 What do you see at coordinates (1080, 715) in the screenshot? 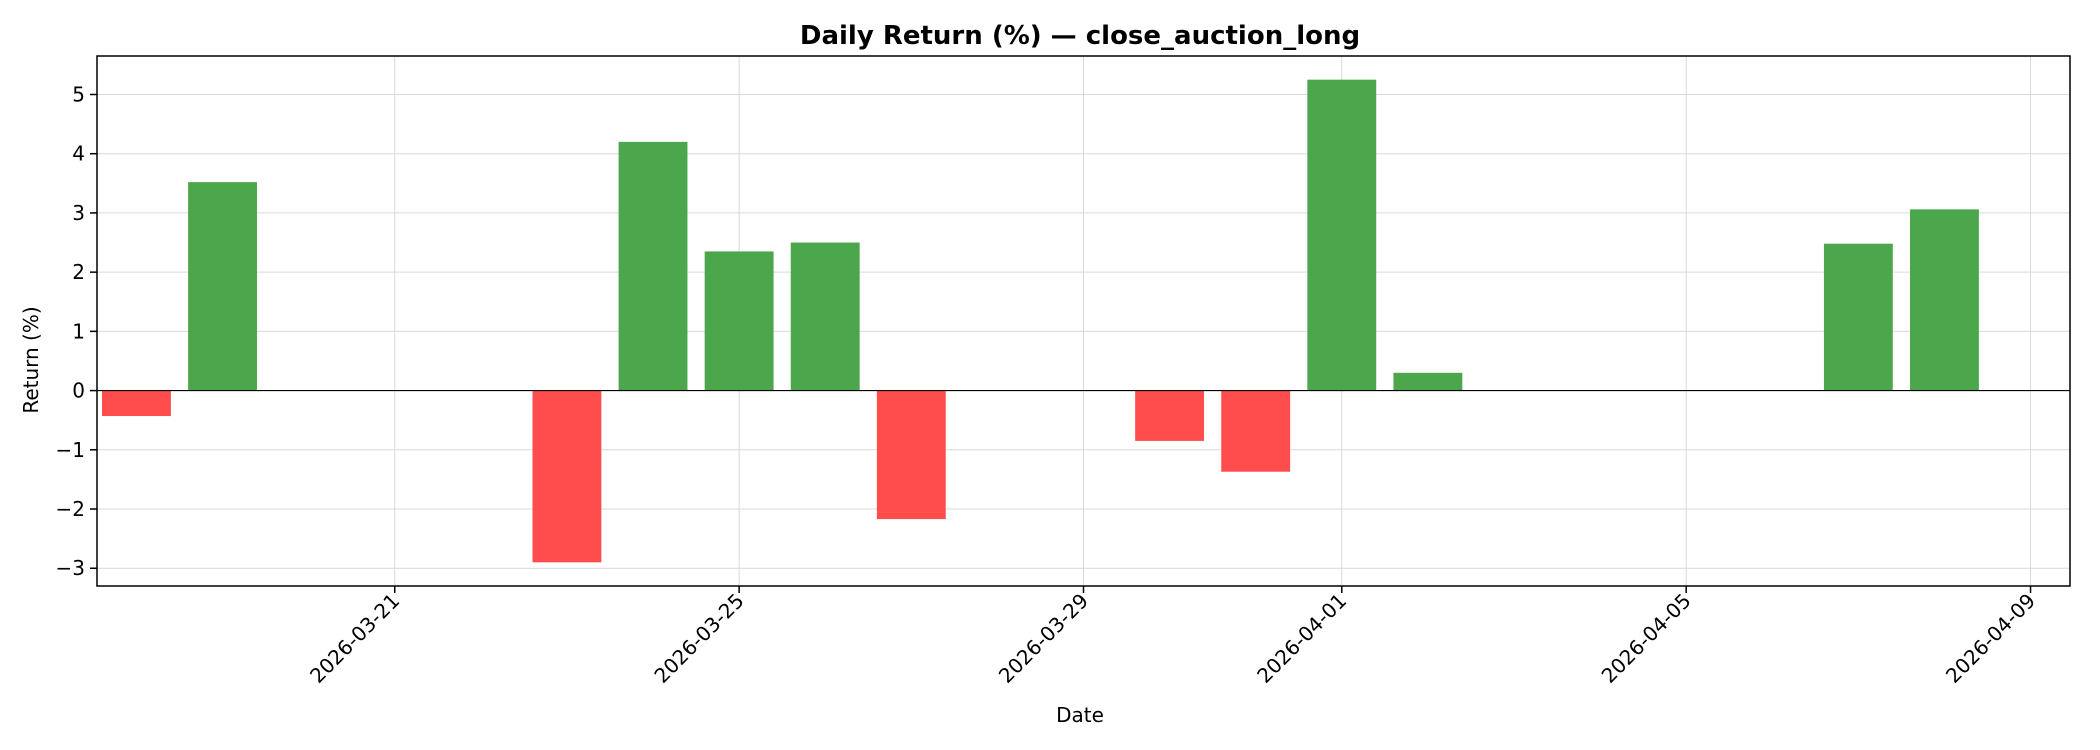
I see `x-axis-label: Date` at bounding box center [1080, 715].